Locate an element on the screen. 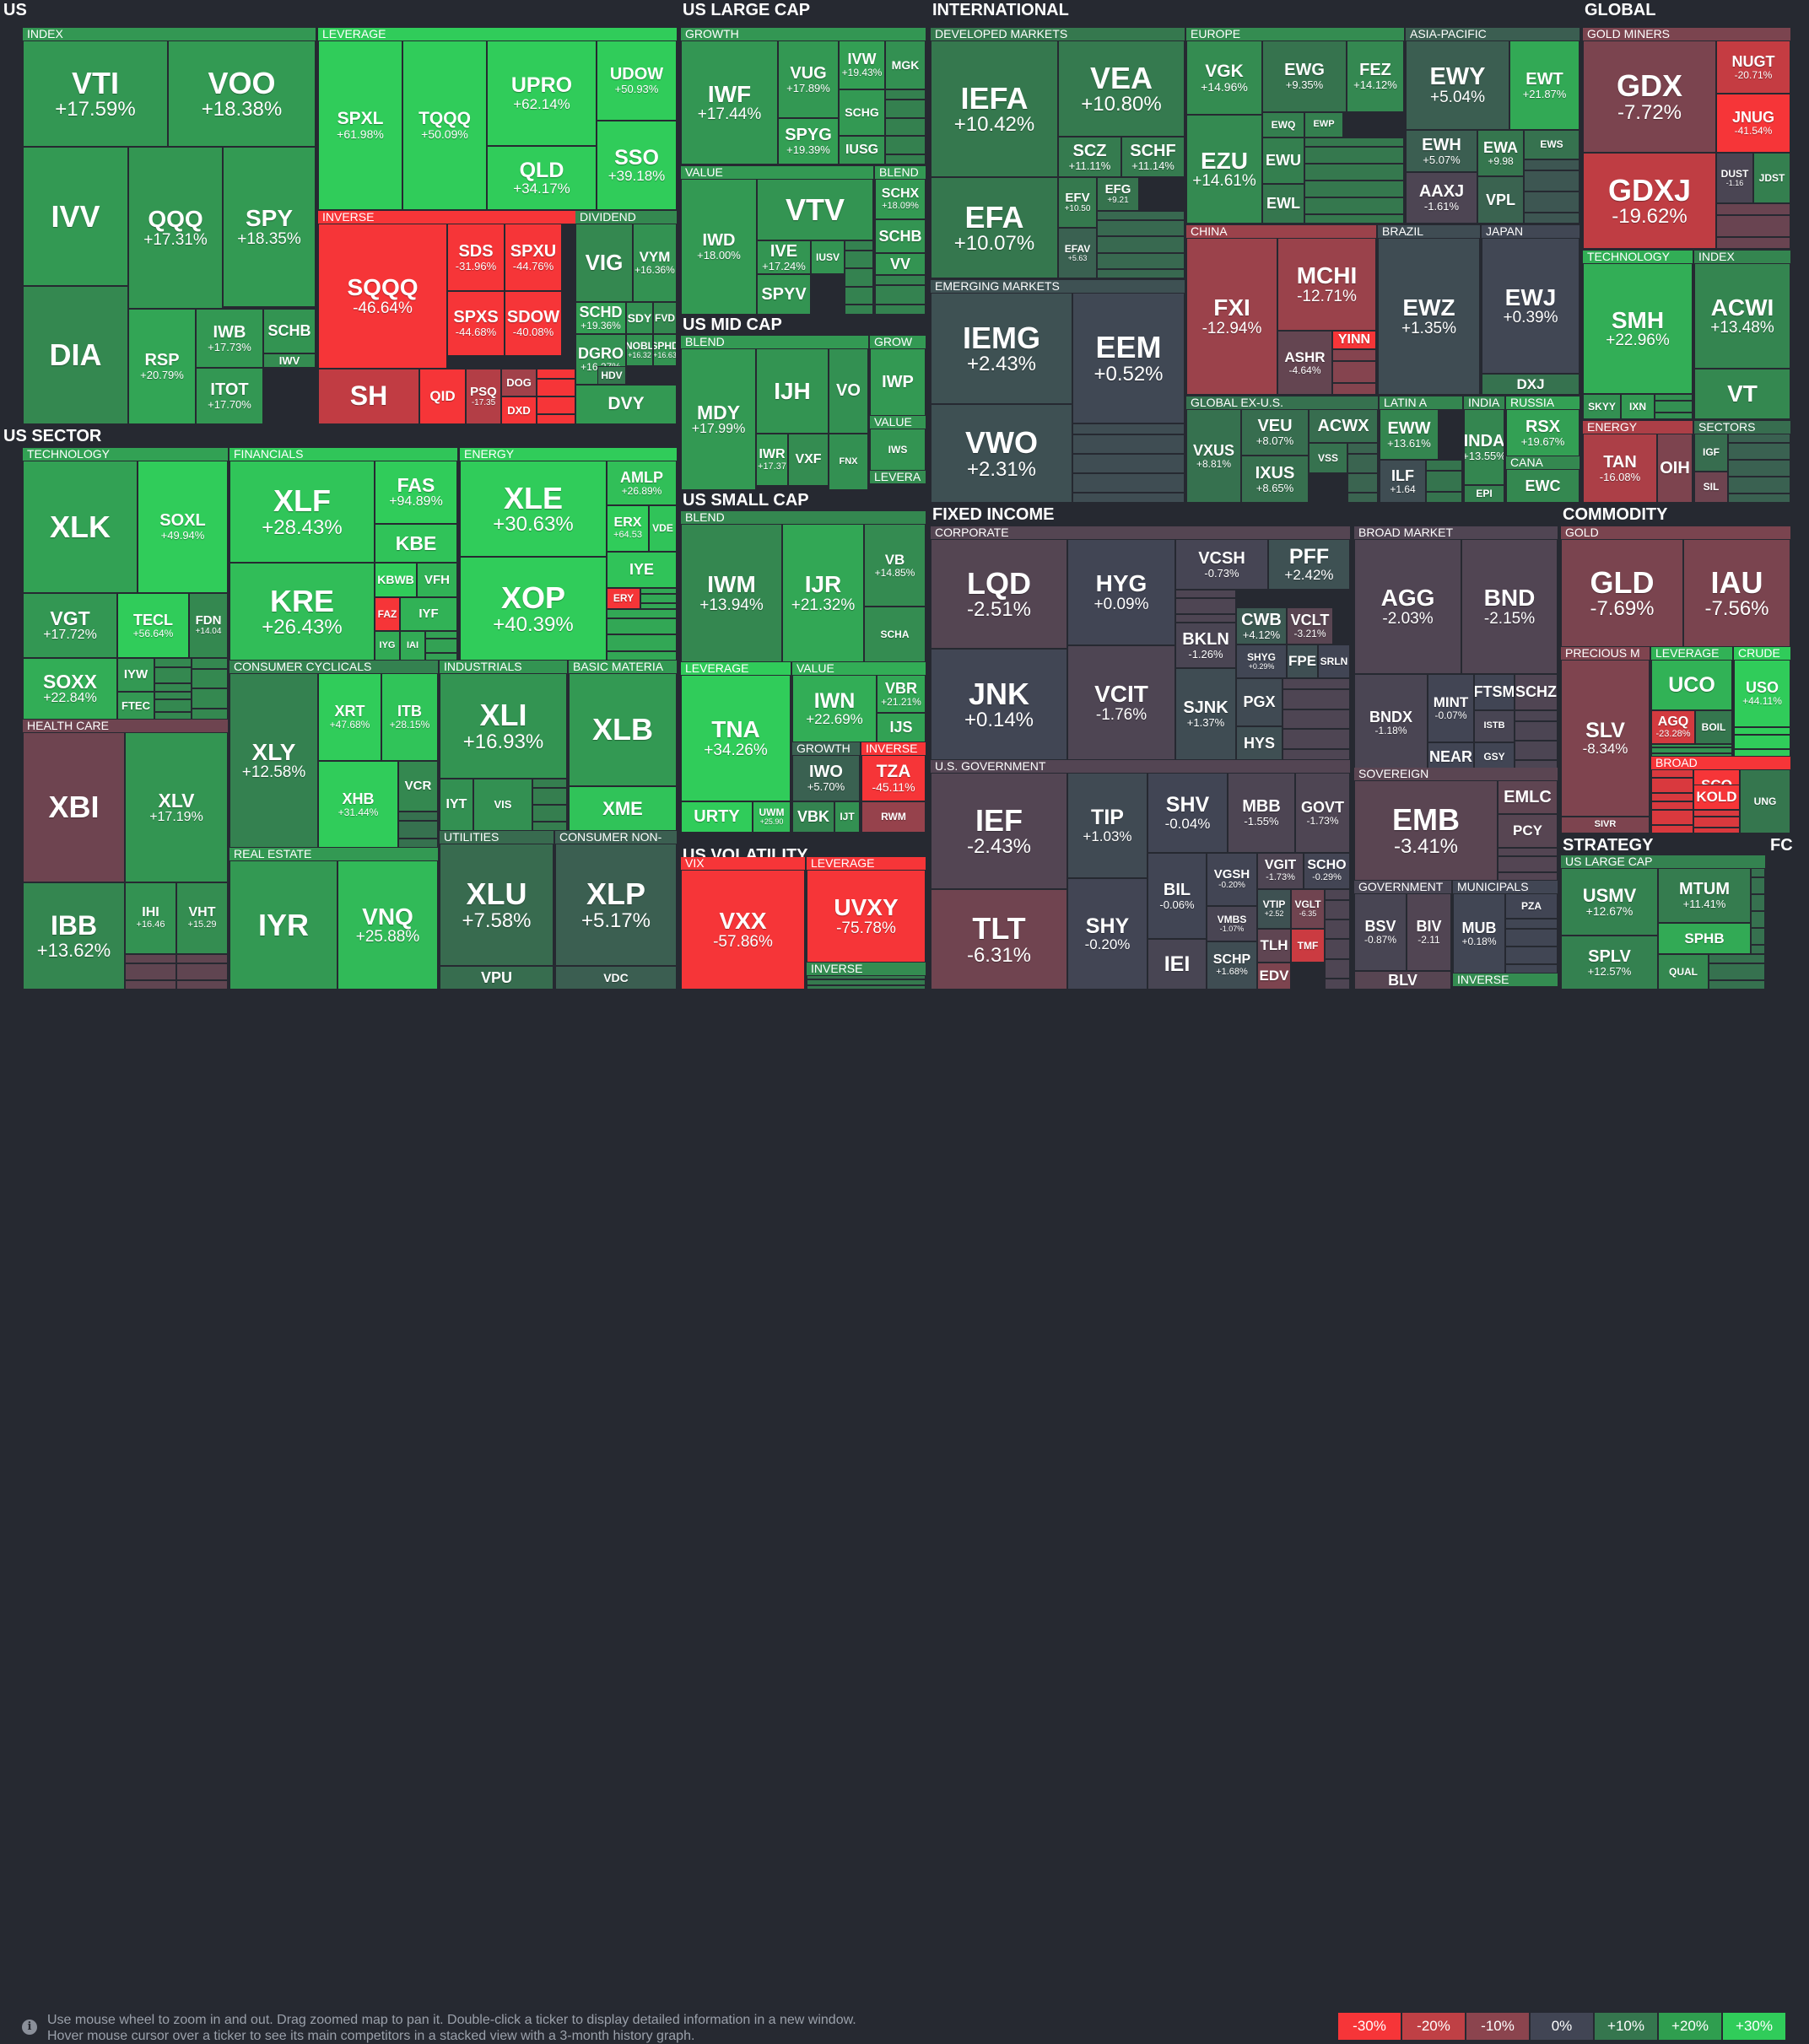 The image size is (1809, 2044). ticker-kold: KOLD is located at coordinates (1716, 797).